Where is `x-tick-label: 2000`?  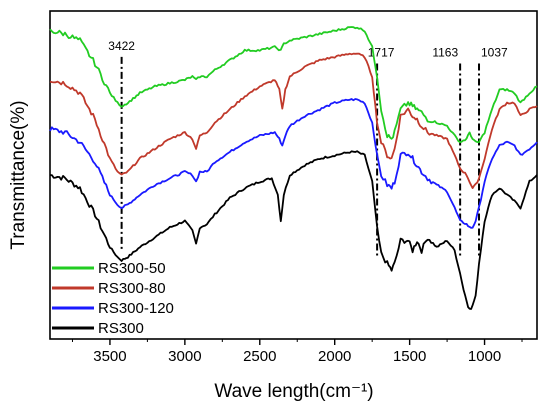 x-tick-label: 2000 is located at coordinates (334, 356).